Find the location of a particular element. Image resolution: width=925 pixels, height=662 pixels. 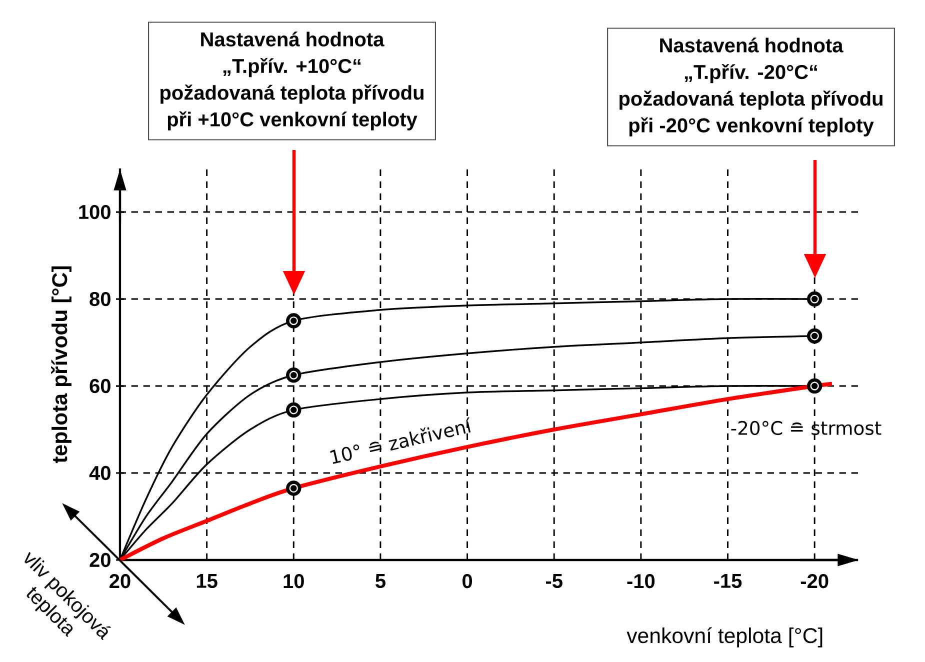

annotation: -20°C ≘ strmost is located at coordinates (806, 428).